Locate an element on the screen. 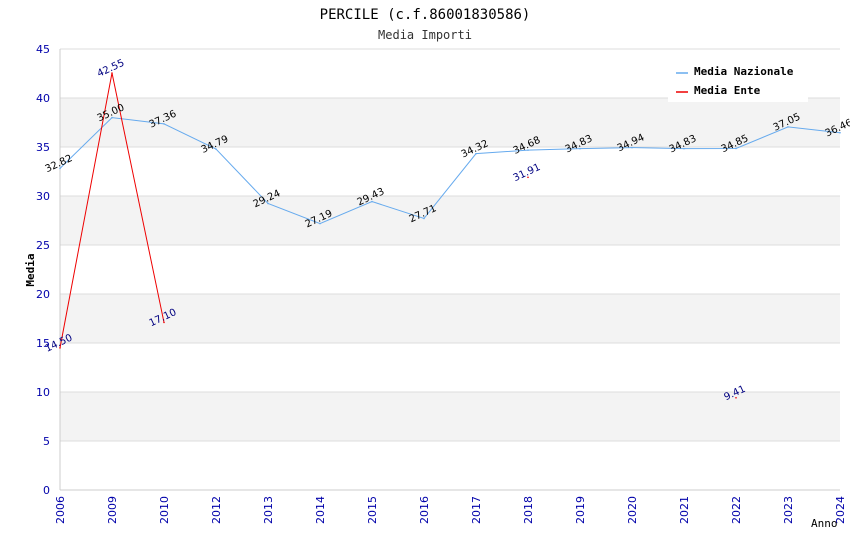 The image size is (850, 550). y-tick-label: 20 is located at coordinates (43, 294).